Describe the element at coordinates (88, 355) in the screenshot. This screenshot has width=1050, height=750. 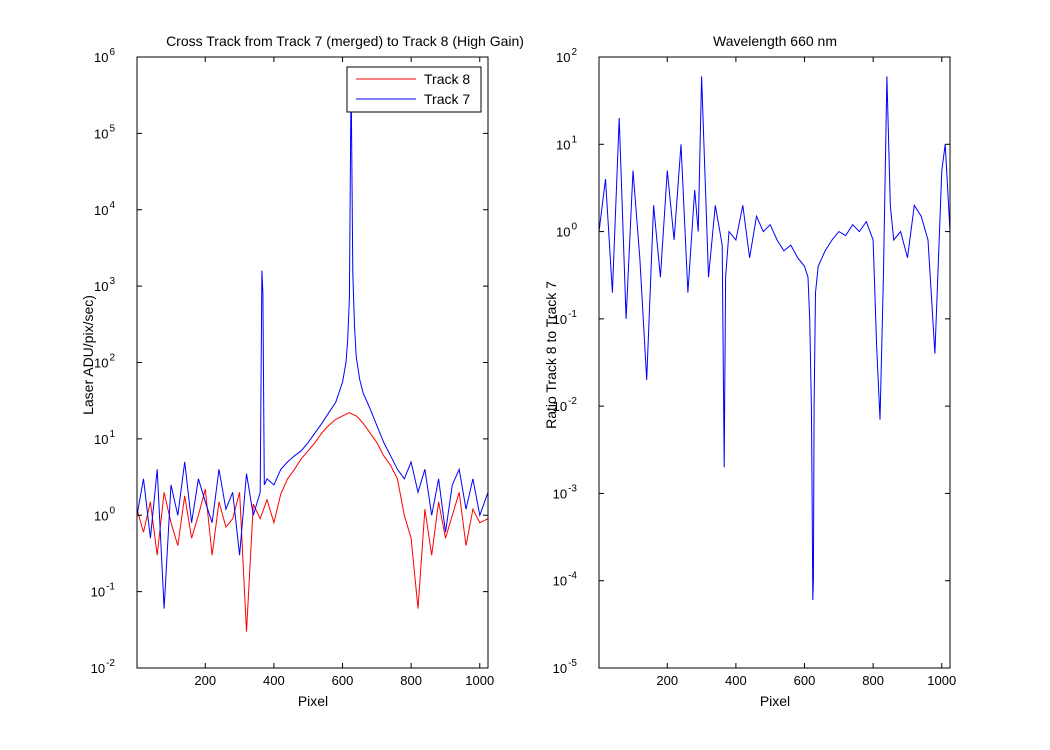
I see `y-axis-label-left: Laser ADU/pix/sec)` at that location.